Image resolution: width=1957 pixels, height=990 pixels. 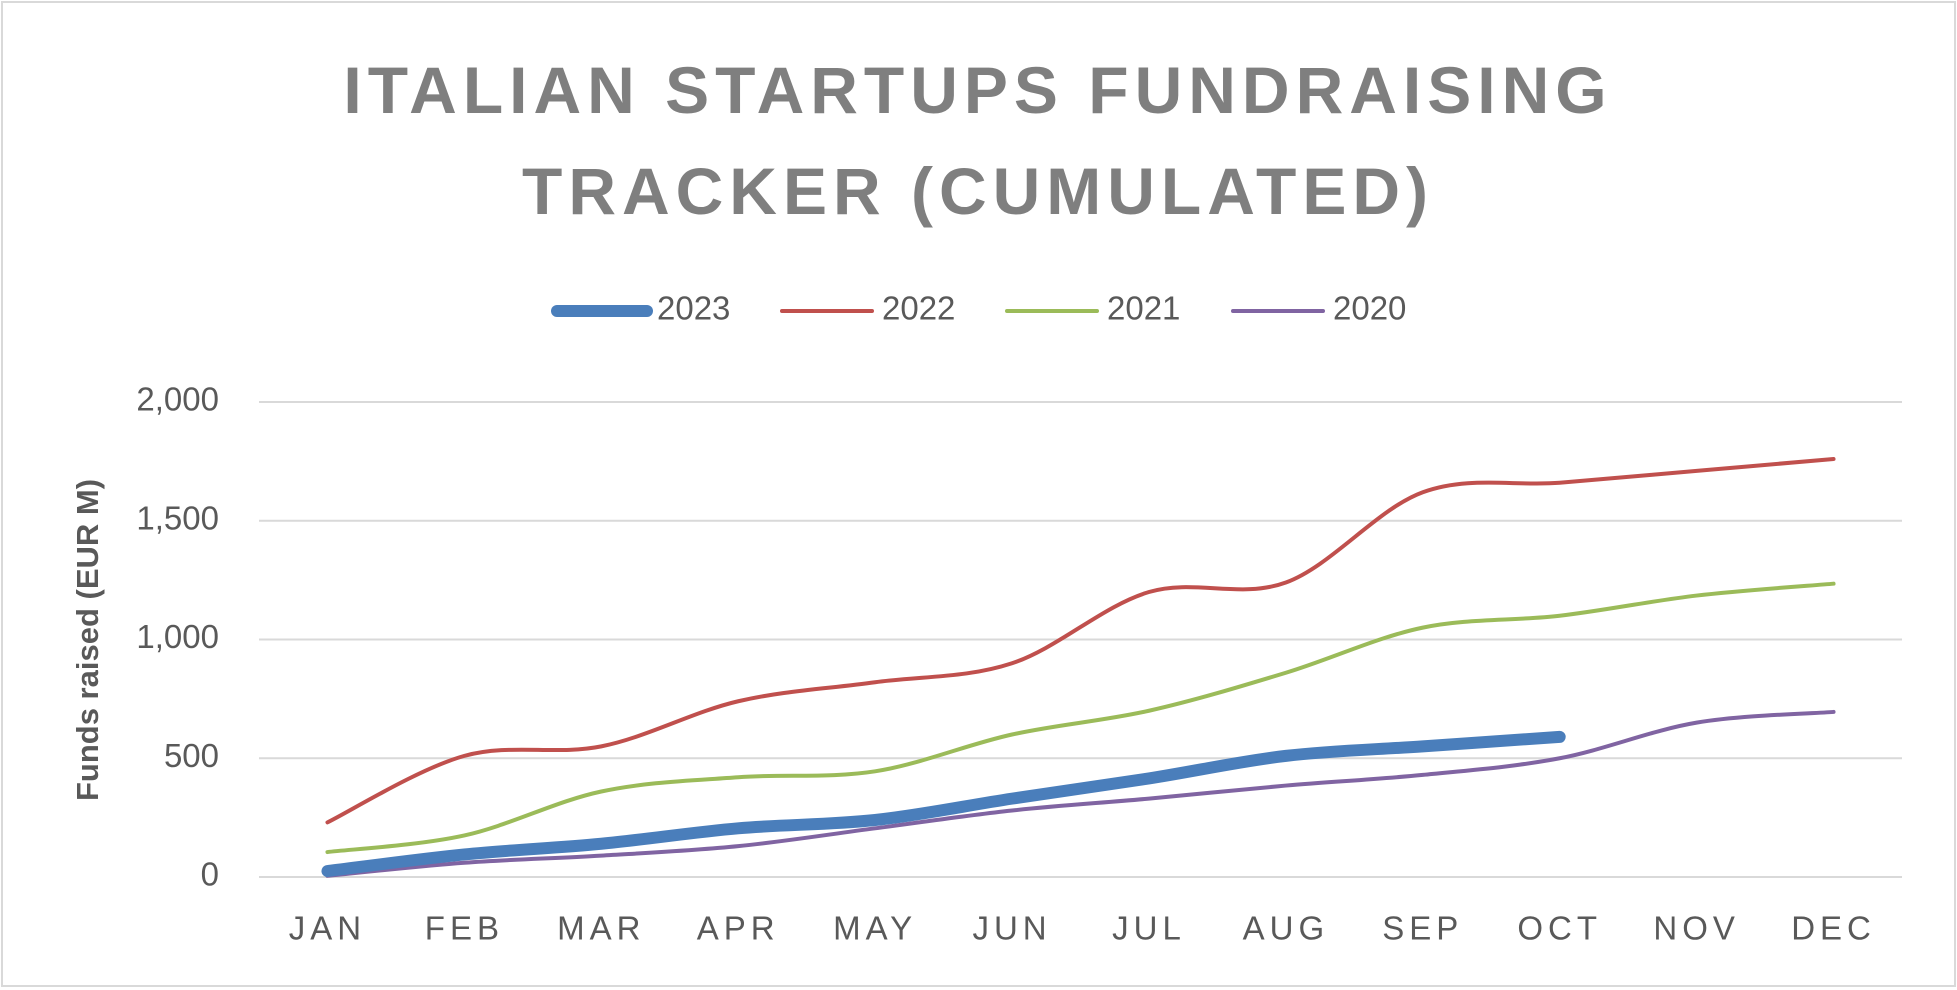 I want to click on legend-label: 2020, so click(x=1369, y=308).